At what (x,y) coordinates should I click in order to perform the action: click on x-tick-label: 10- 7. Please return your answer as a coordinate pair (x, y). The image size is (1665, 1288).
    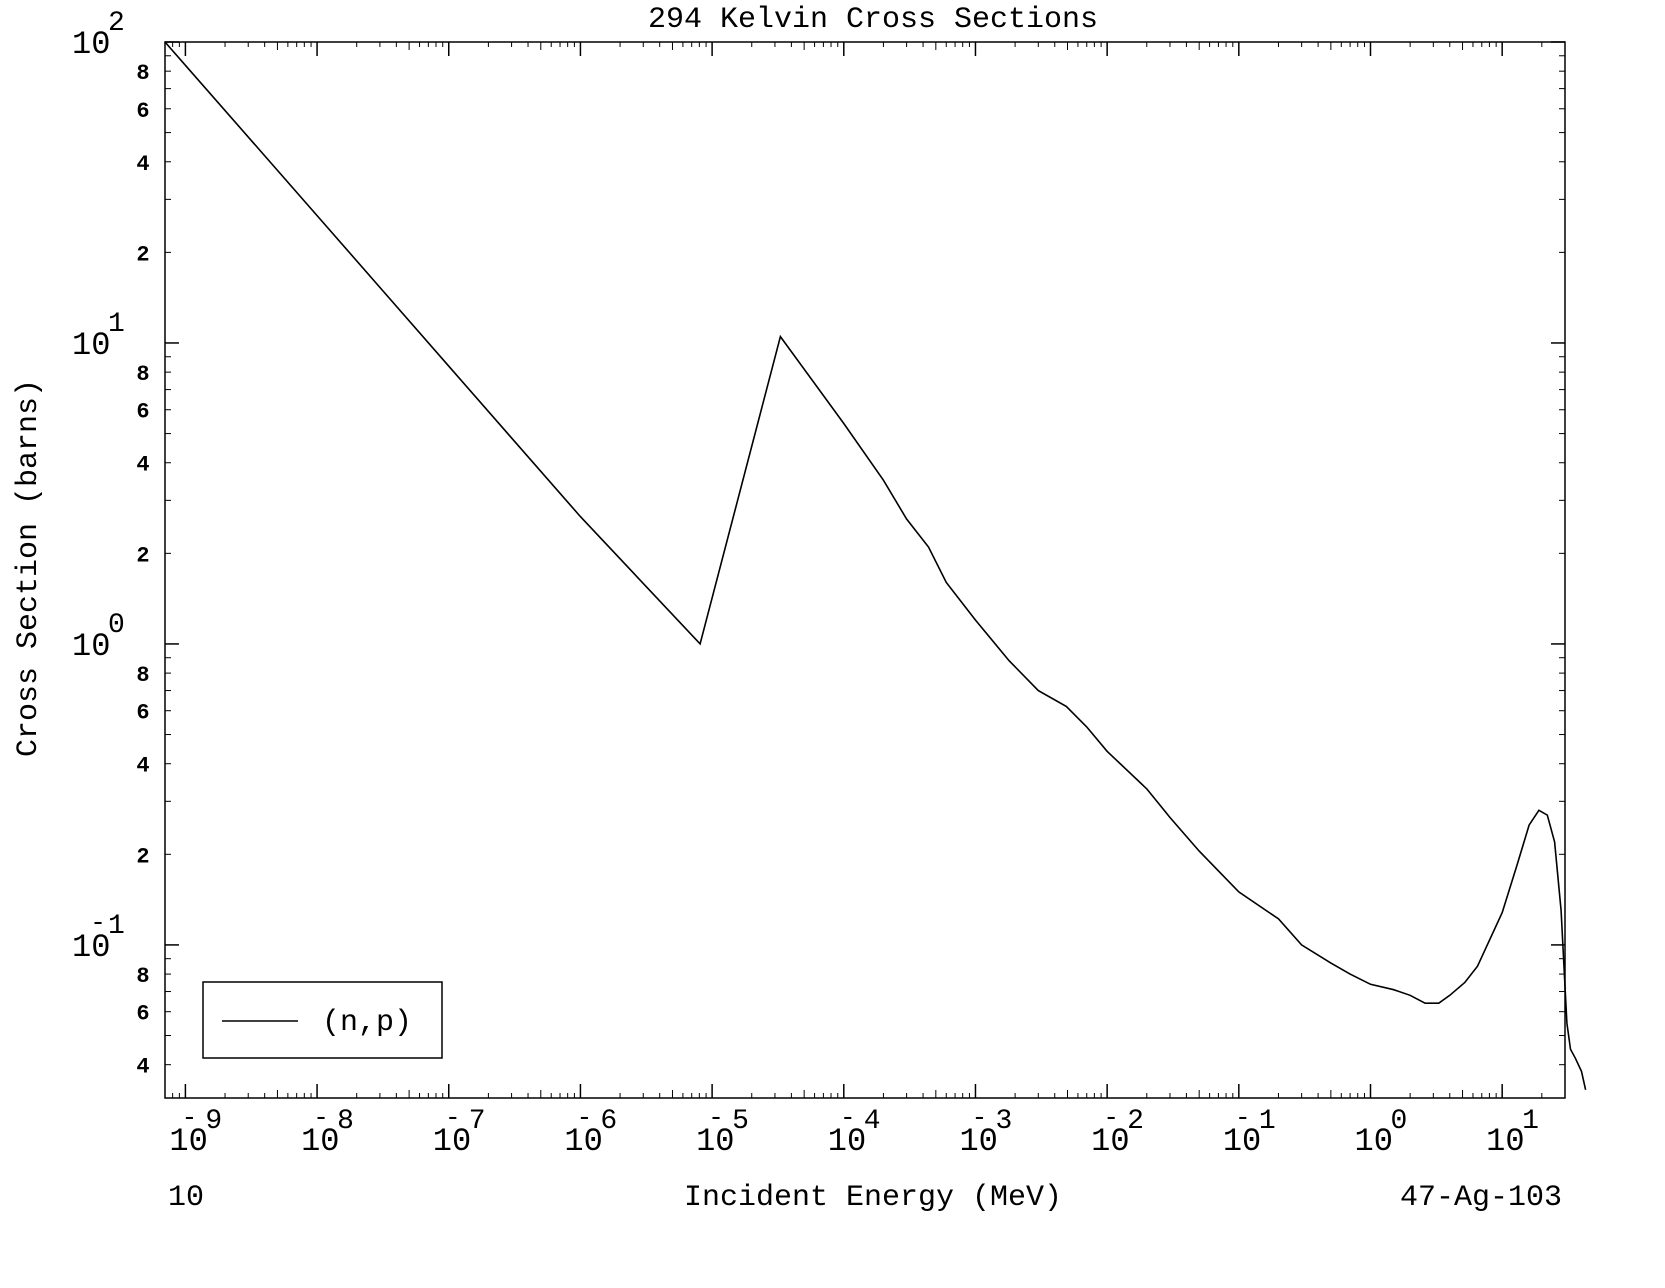
    Looking at the image, I should click on (459, 1131).